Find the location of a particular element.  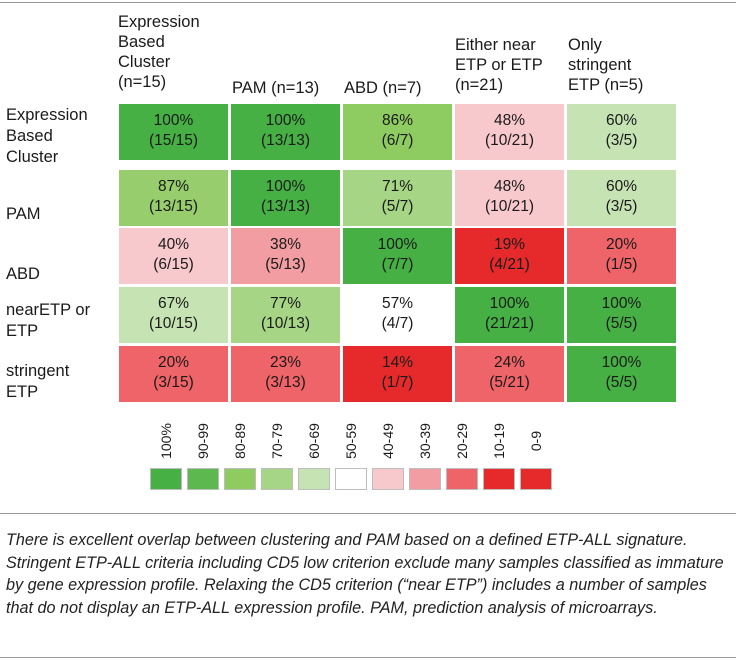

top-rule is located at coordinates (368, 2).